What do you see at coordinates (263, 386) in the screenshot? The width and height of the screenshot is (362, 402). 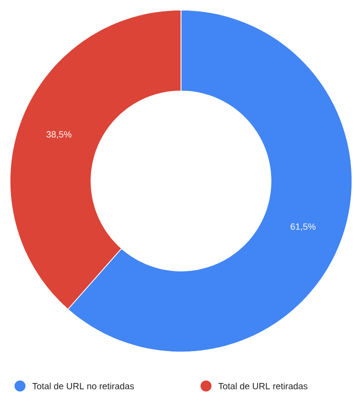 I see `legend-label: Total de URL retiradas` at bounding box center [263, 386].